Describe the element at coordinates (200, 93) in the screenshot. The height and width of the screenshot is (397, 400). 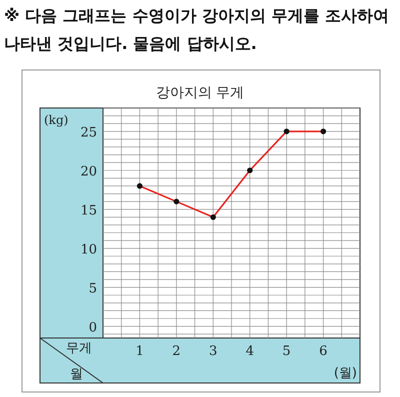
I see `chart-title: 강아지의 무게` at that location.